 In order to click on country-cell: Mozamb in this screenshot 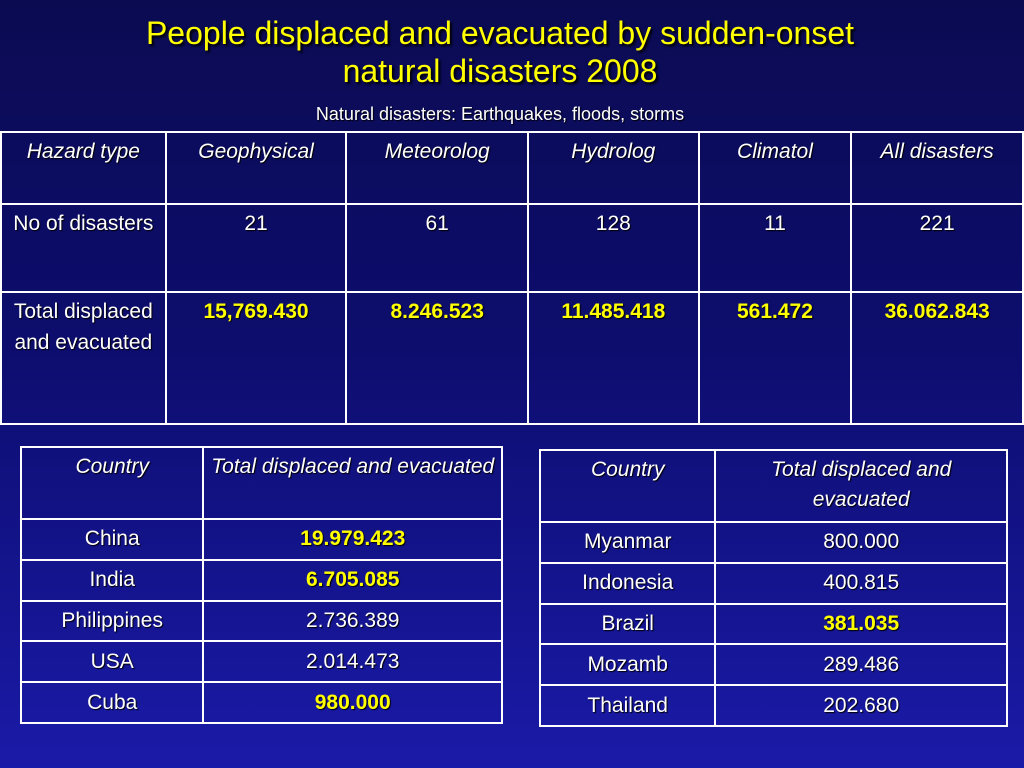, I will do `click(627, 665)`.